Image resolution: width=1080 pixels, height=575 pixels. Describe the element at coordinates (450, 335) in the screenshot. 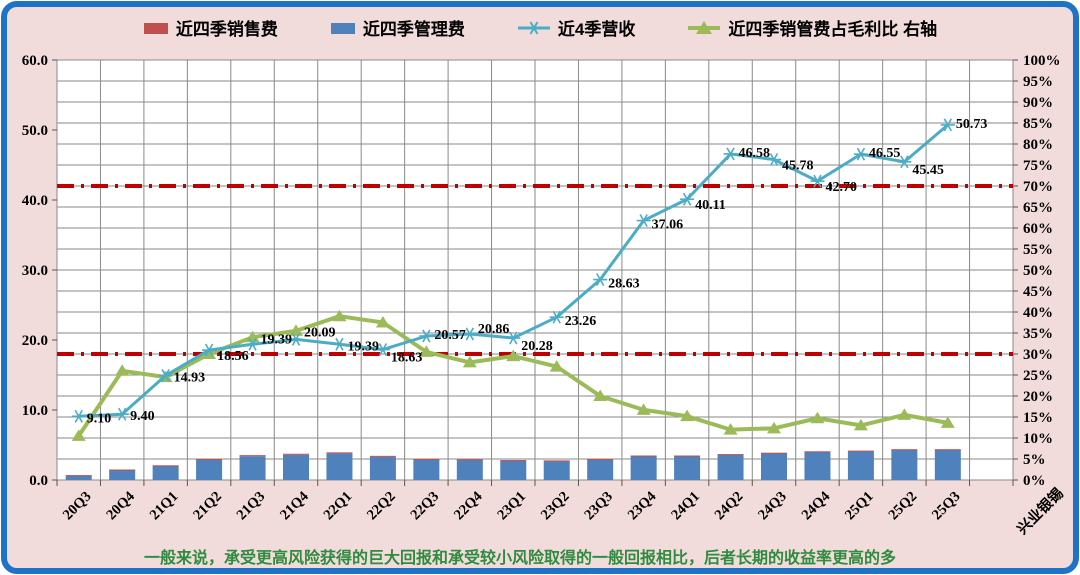

I see `revenue-data-label: 20.57` at that location.